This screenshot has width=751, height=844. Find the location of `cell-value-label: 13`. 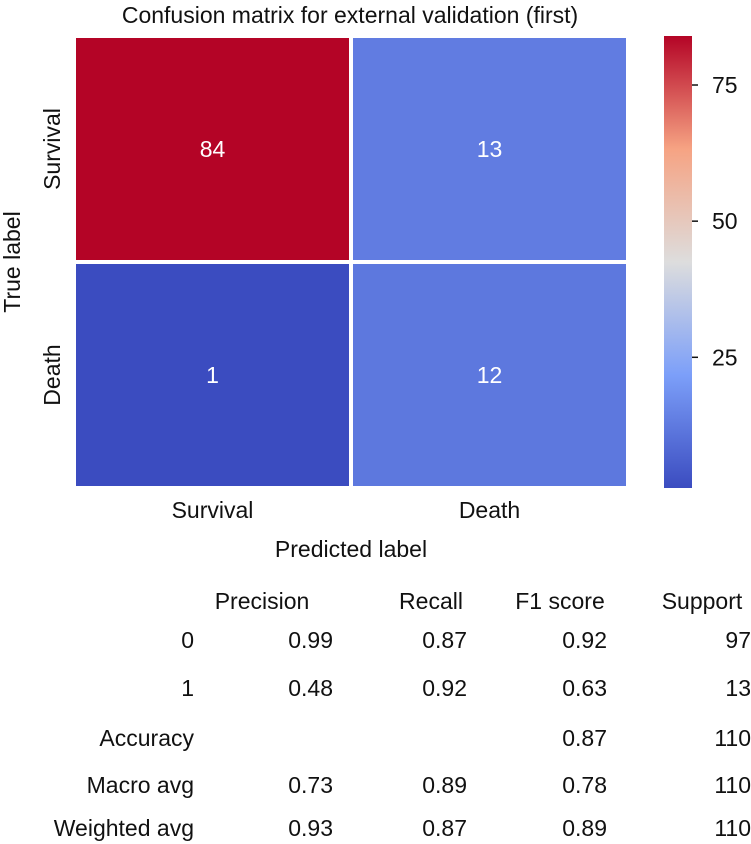

cell-value-label: 13 is located at coordinates (490, 149).